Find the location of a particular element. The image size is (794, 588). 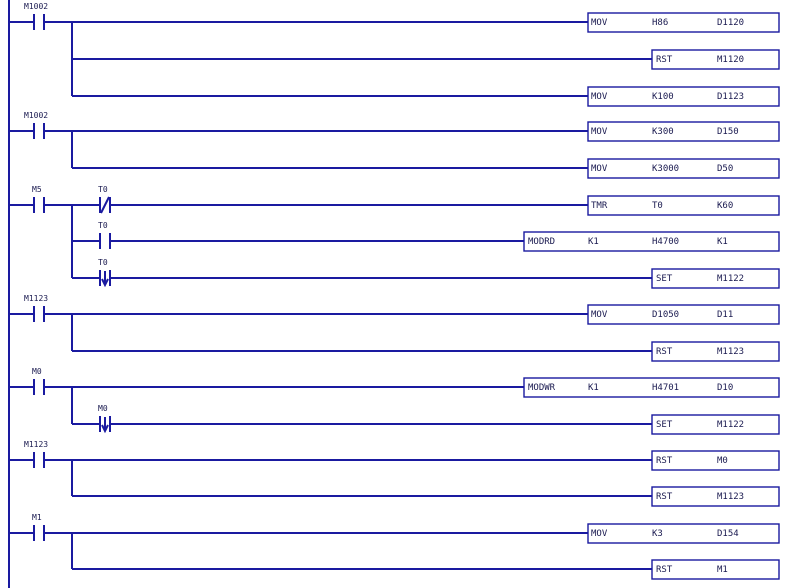

instruction-block: MODRD K1 H4700 K1 is located at coordinates (651, 241).